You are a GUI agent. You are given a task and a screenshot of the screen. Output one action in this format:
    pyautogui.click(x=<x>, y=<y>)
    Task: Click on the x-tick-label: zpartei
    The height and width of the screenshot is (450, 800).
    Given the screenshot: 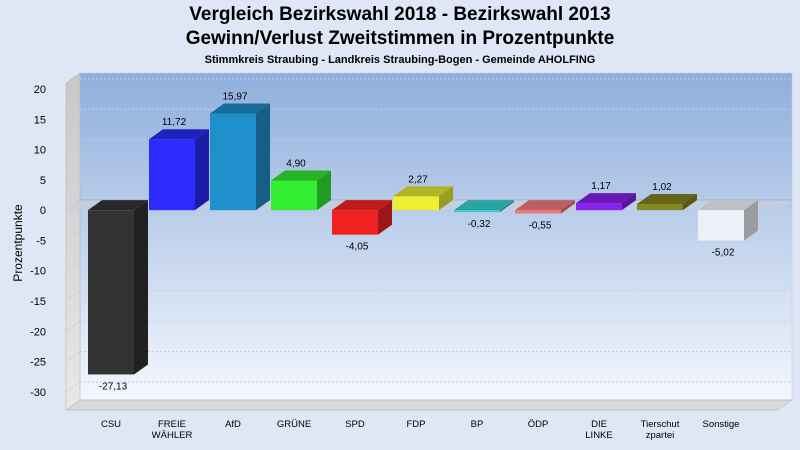 What is the action you would take?
    pyautogui.click(x=660, y=435)
    